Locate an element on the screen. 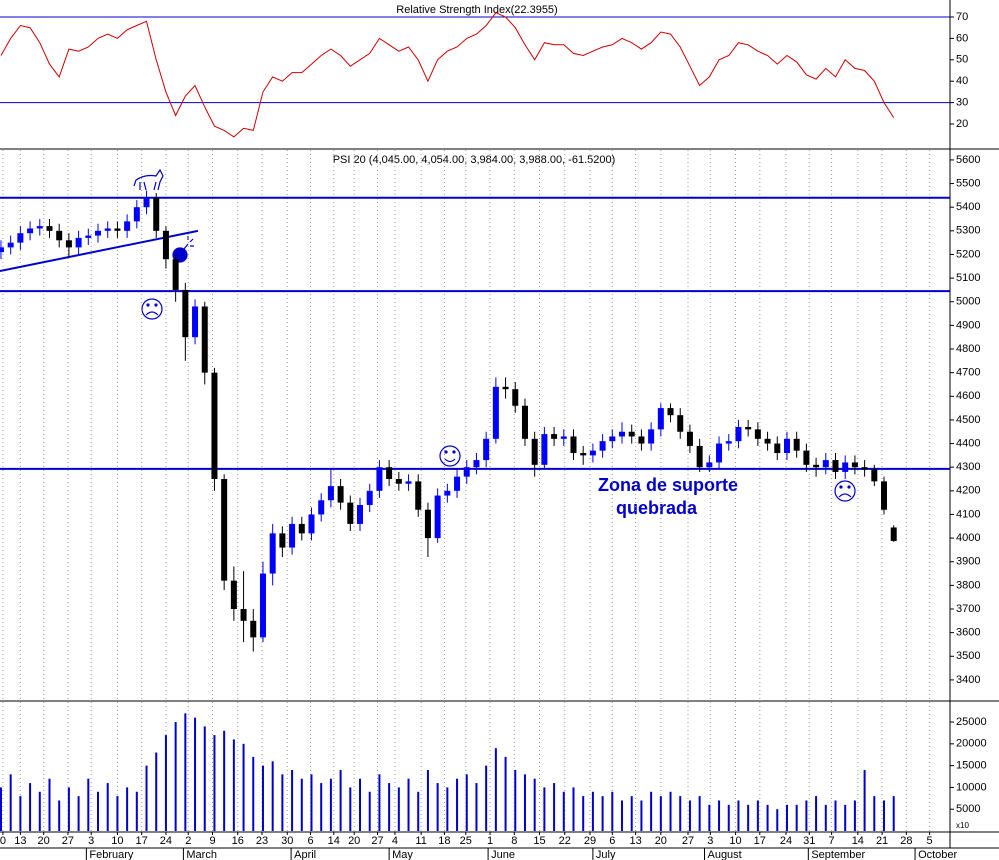 The height and width of the screenshot is (860, 999). y-tick-label: 4000 is located at coordinates (968, 538).